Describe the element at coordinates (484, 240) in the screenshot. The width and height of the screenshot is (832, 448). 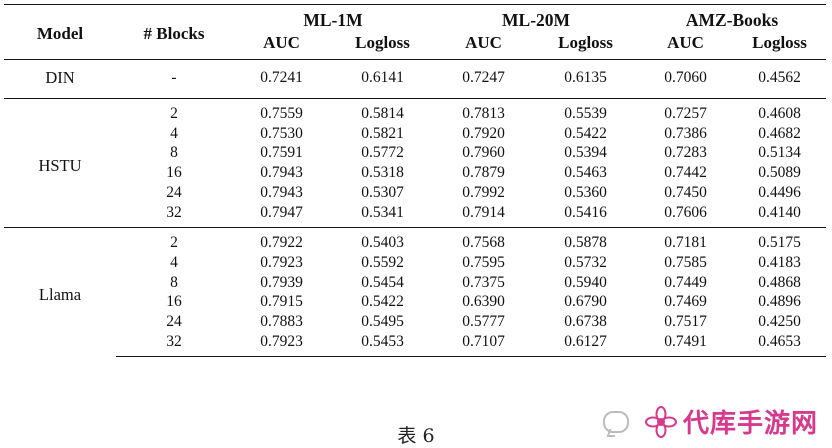
I see `value-cell: 0.7568` at that location.